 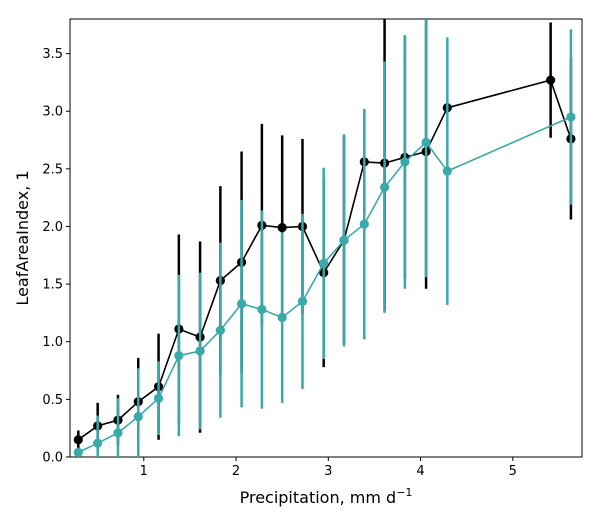 I want to click on y-tick-label: 1.5, so click(x=52, y=285).